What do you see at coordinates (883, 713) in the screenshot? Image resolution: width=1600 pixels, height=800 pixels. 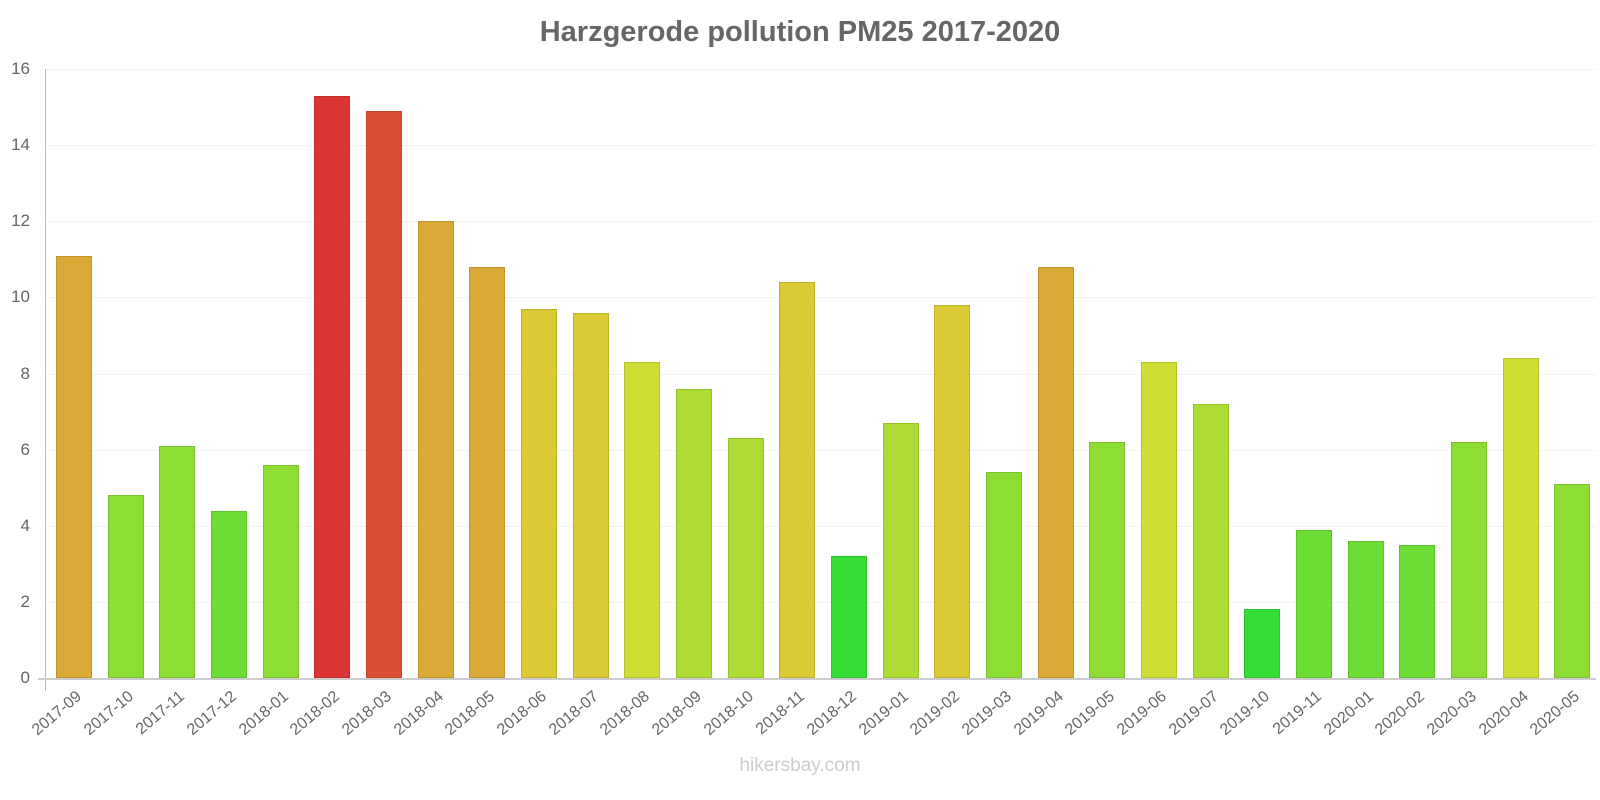 I see `x-tick-label: 2019-01` at bounding box center [883, 713].